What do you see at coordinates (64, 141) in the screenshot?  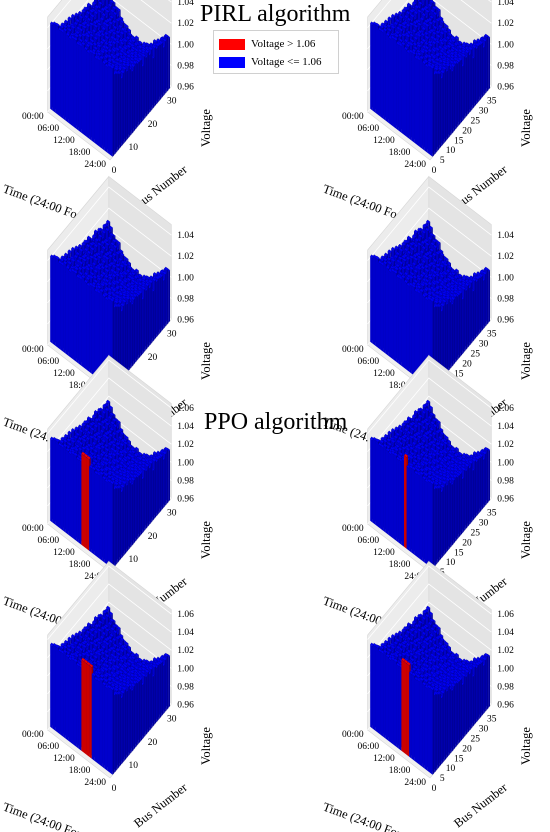 I see `x-tick-label: 12:00` at bounding box center [64, 141].